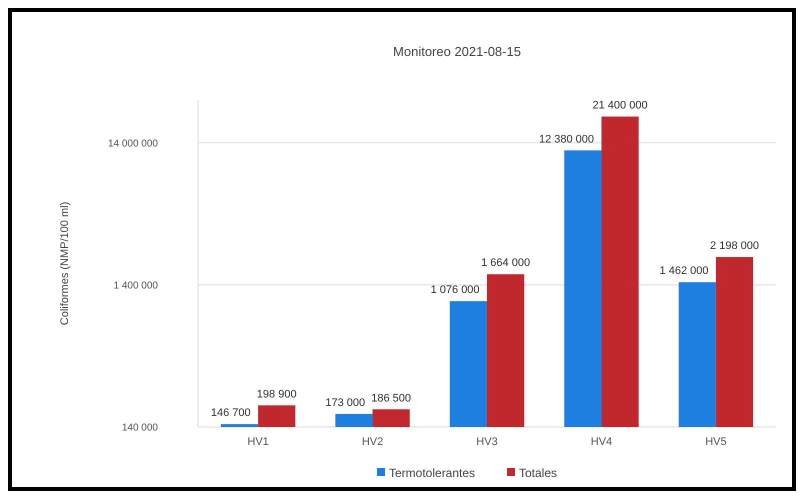 The height and width of the screenshot is (499, 804). Describe the element at coordinates (65, 264) in the screenshot. I see `y-axis-title: Coliformes (NMP/100 ml)` at that location.